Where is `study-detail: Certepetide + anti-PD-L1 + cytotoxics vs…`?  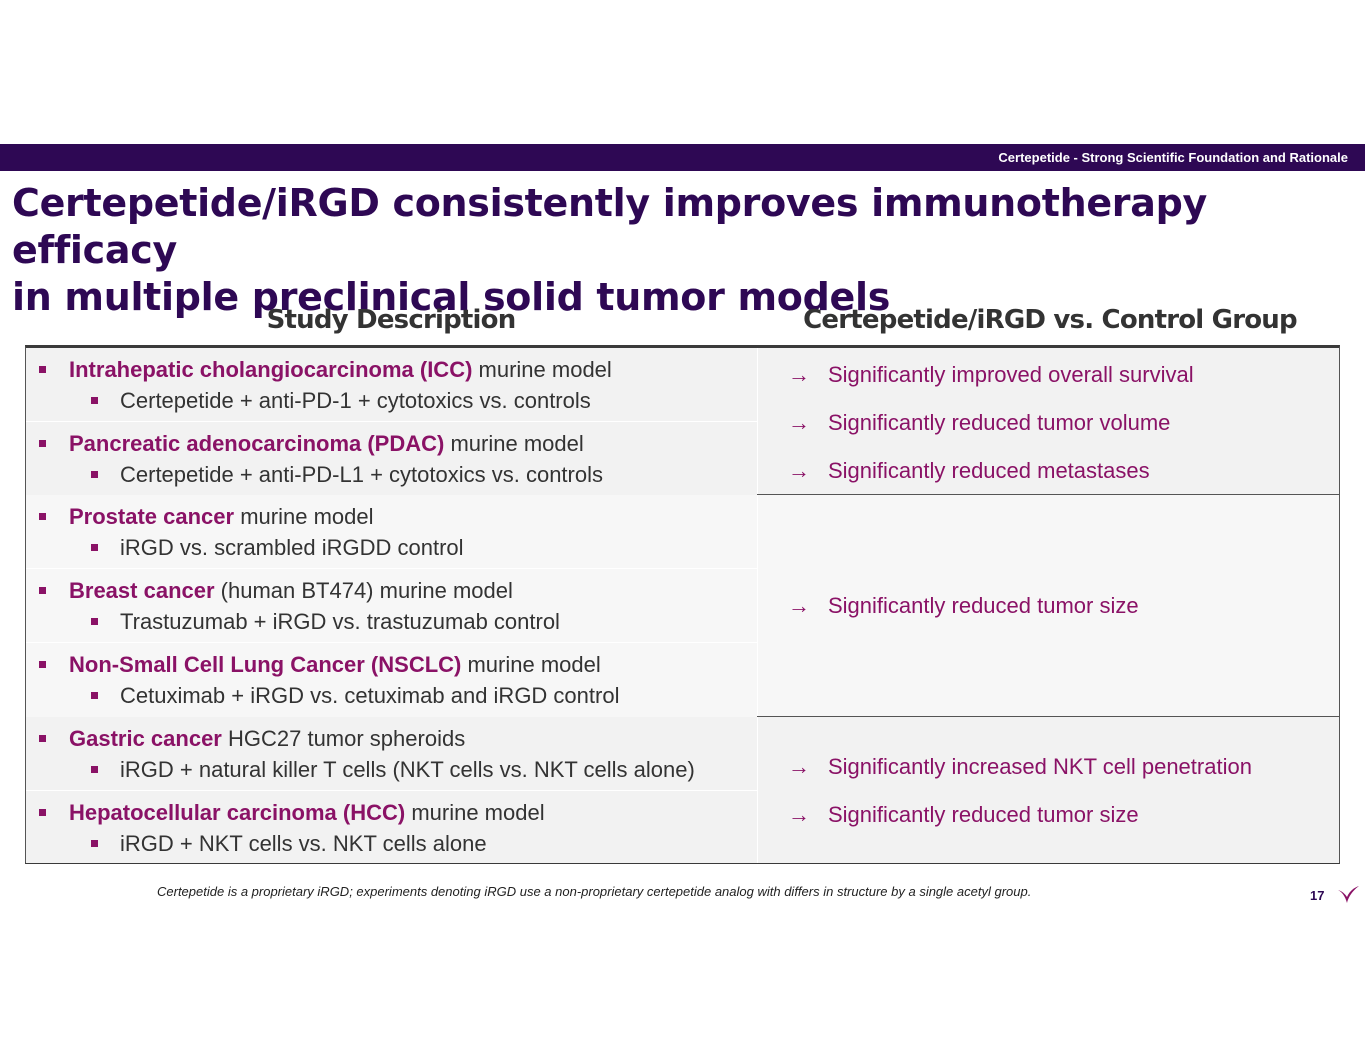 study-detail: Certepetide + anti-PD-L1 + cytotoxics vs… is located at coordinates (361, 474).